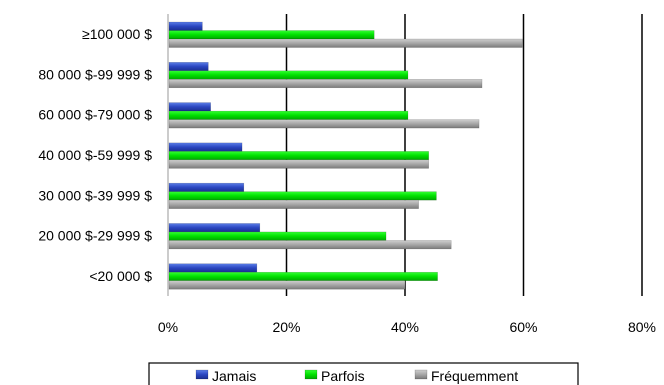 Image resolution: width=664 pixels, height=385 pixels. I want to click on category-label: 60 000 $-79 000 $, so click(95, 115).